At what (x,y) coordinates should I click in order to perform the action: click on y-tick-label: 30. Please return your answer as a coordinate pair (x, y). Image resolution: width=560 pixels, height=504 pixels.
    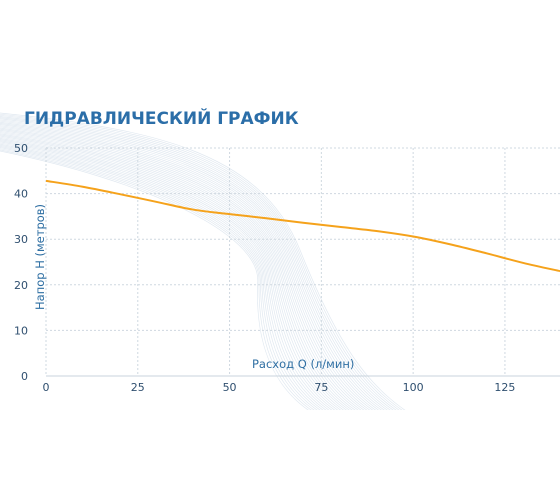
    Looking at the image, I should click on (21, 239).